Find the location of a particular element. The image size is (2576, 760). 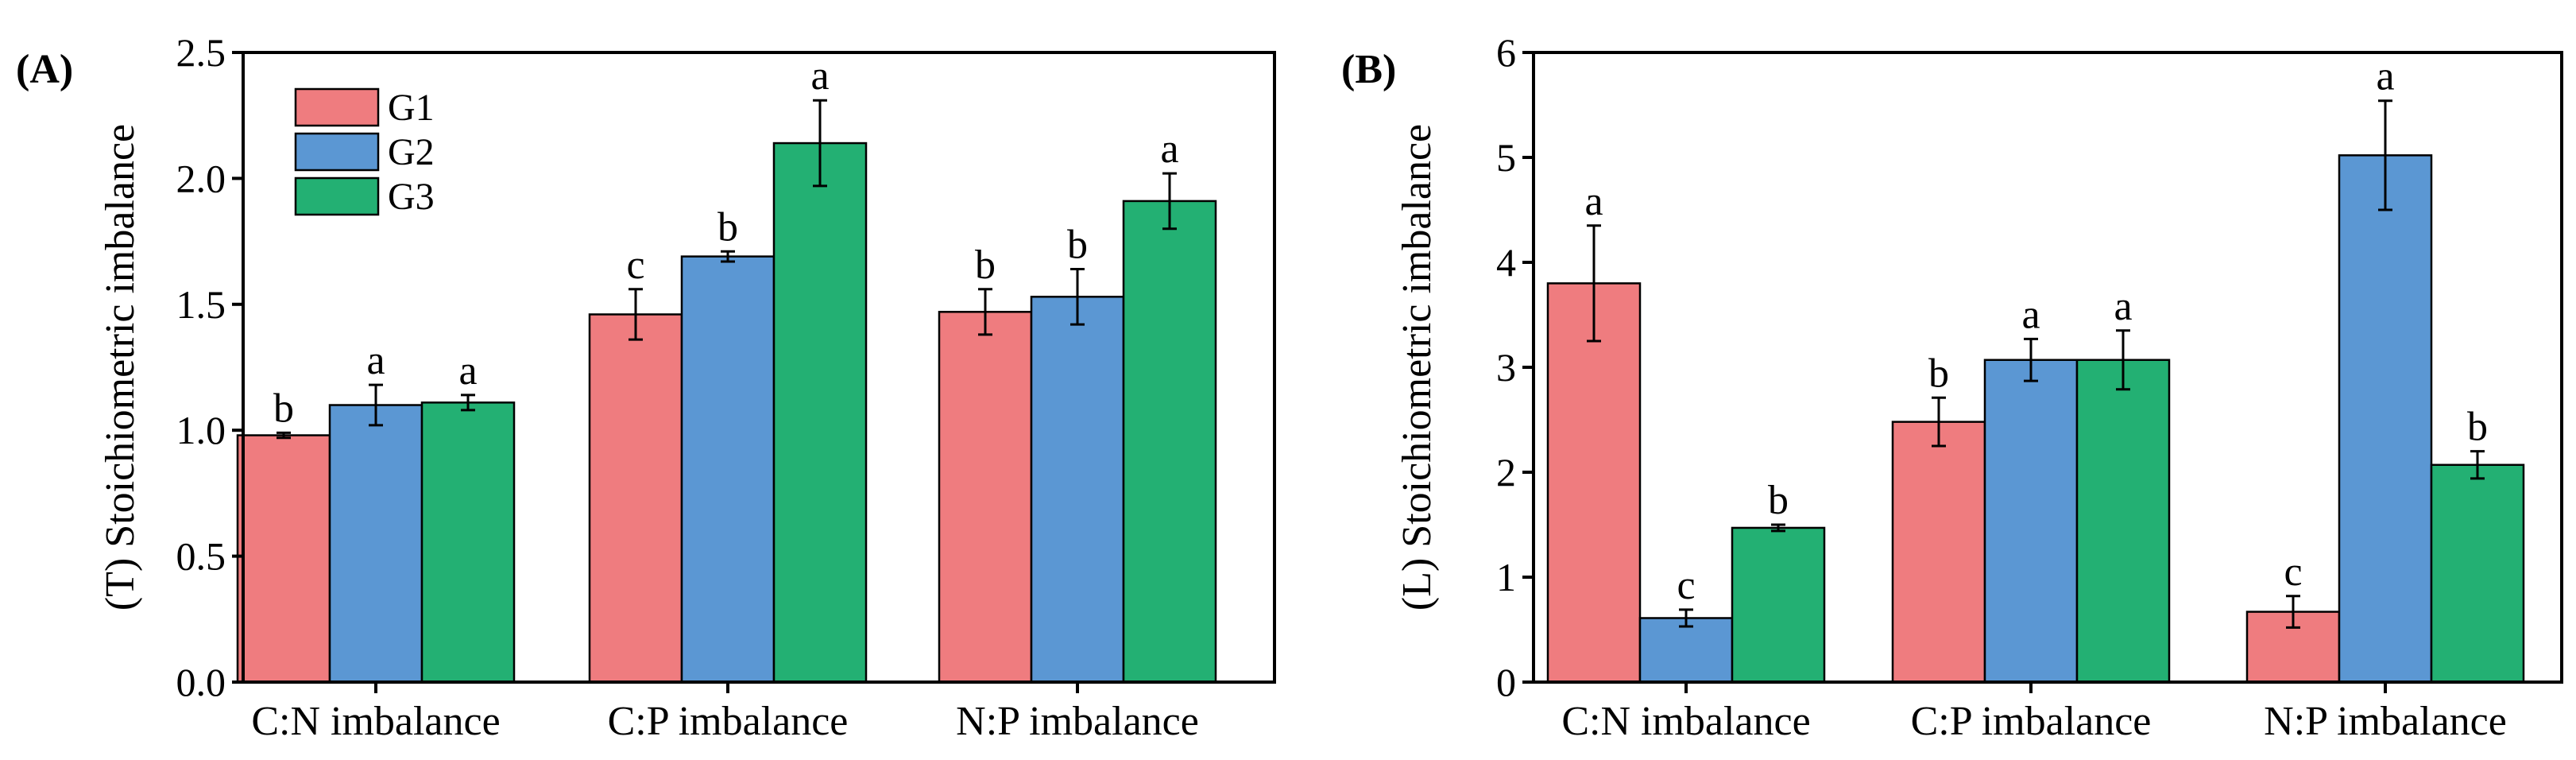

y-tick-label: 2.5 is located at coordinates (201, 52).